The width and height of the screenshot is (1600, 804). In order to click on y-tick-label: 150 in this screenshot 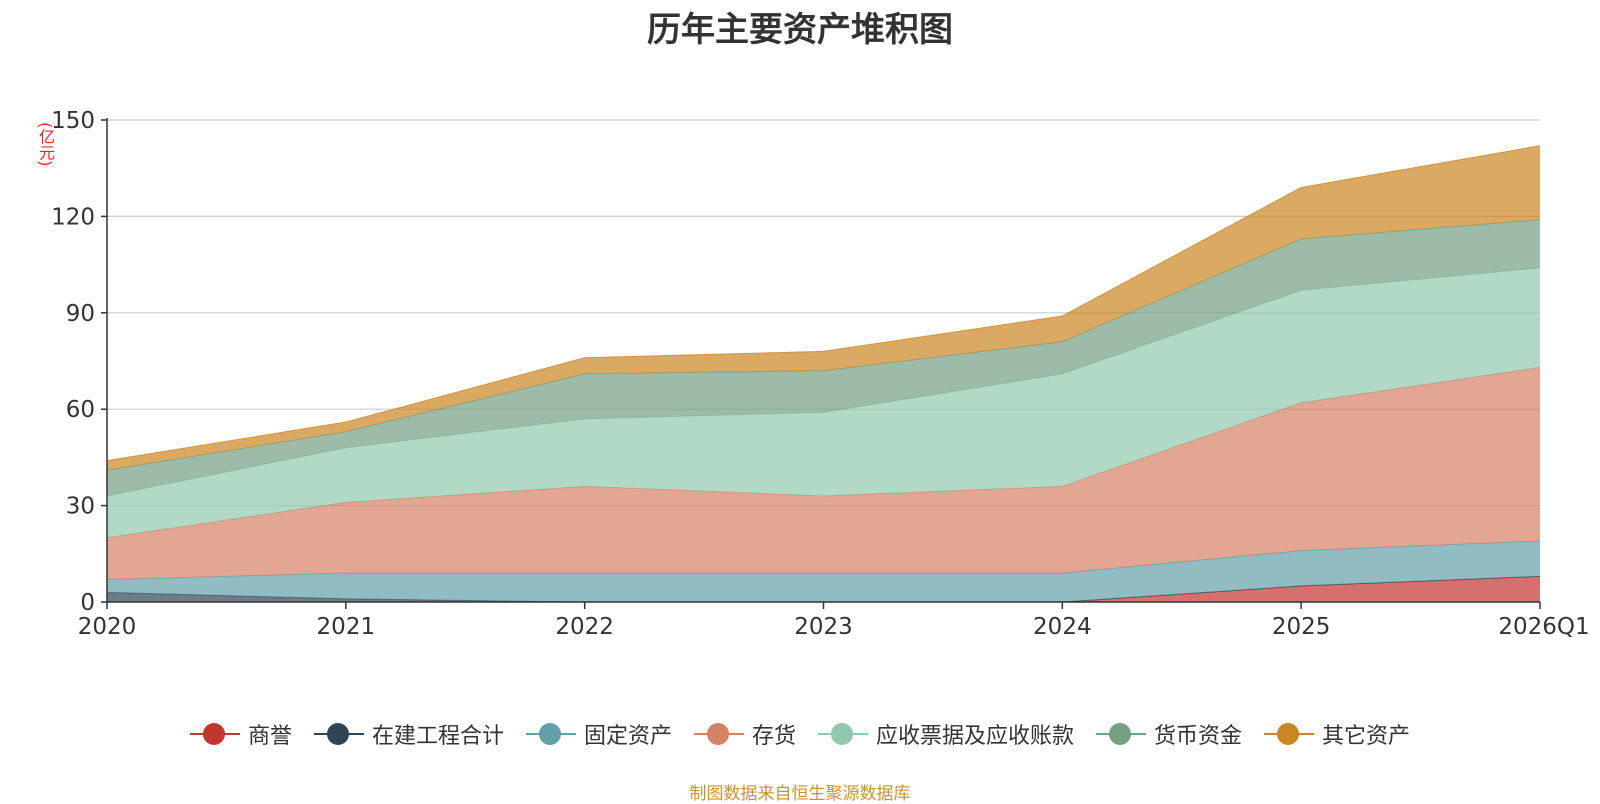, I will do `click(73, 121)`.